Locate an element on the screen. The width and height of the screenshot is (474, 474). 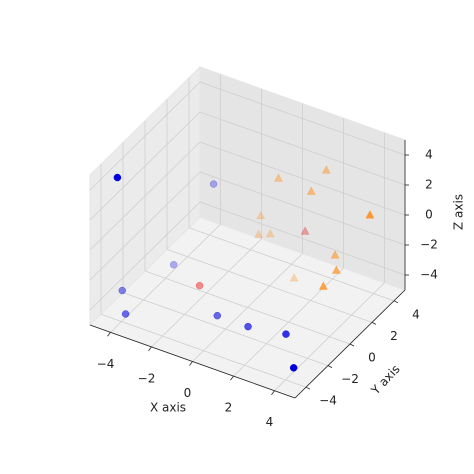
x-tick-label: −4 is located at coordinates (106, 364).